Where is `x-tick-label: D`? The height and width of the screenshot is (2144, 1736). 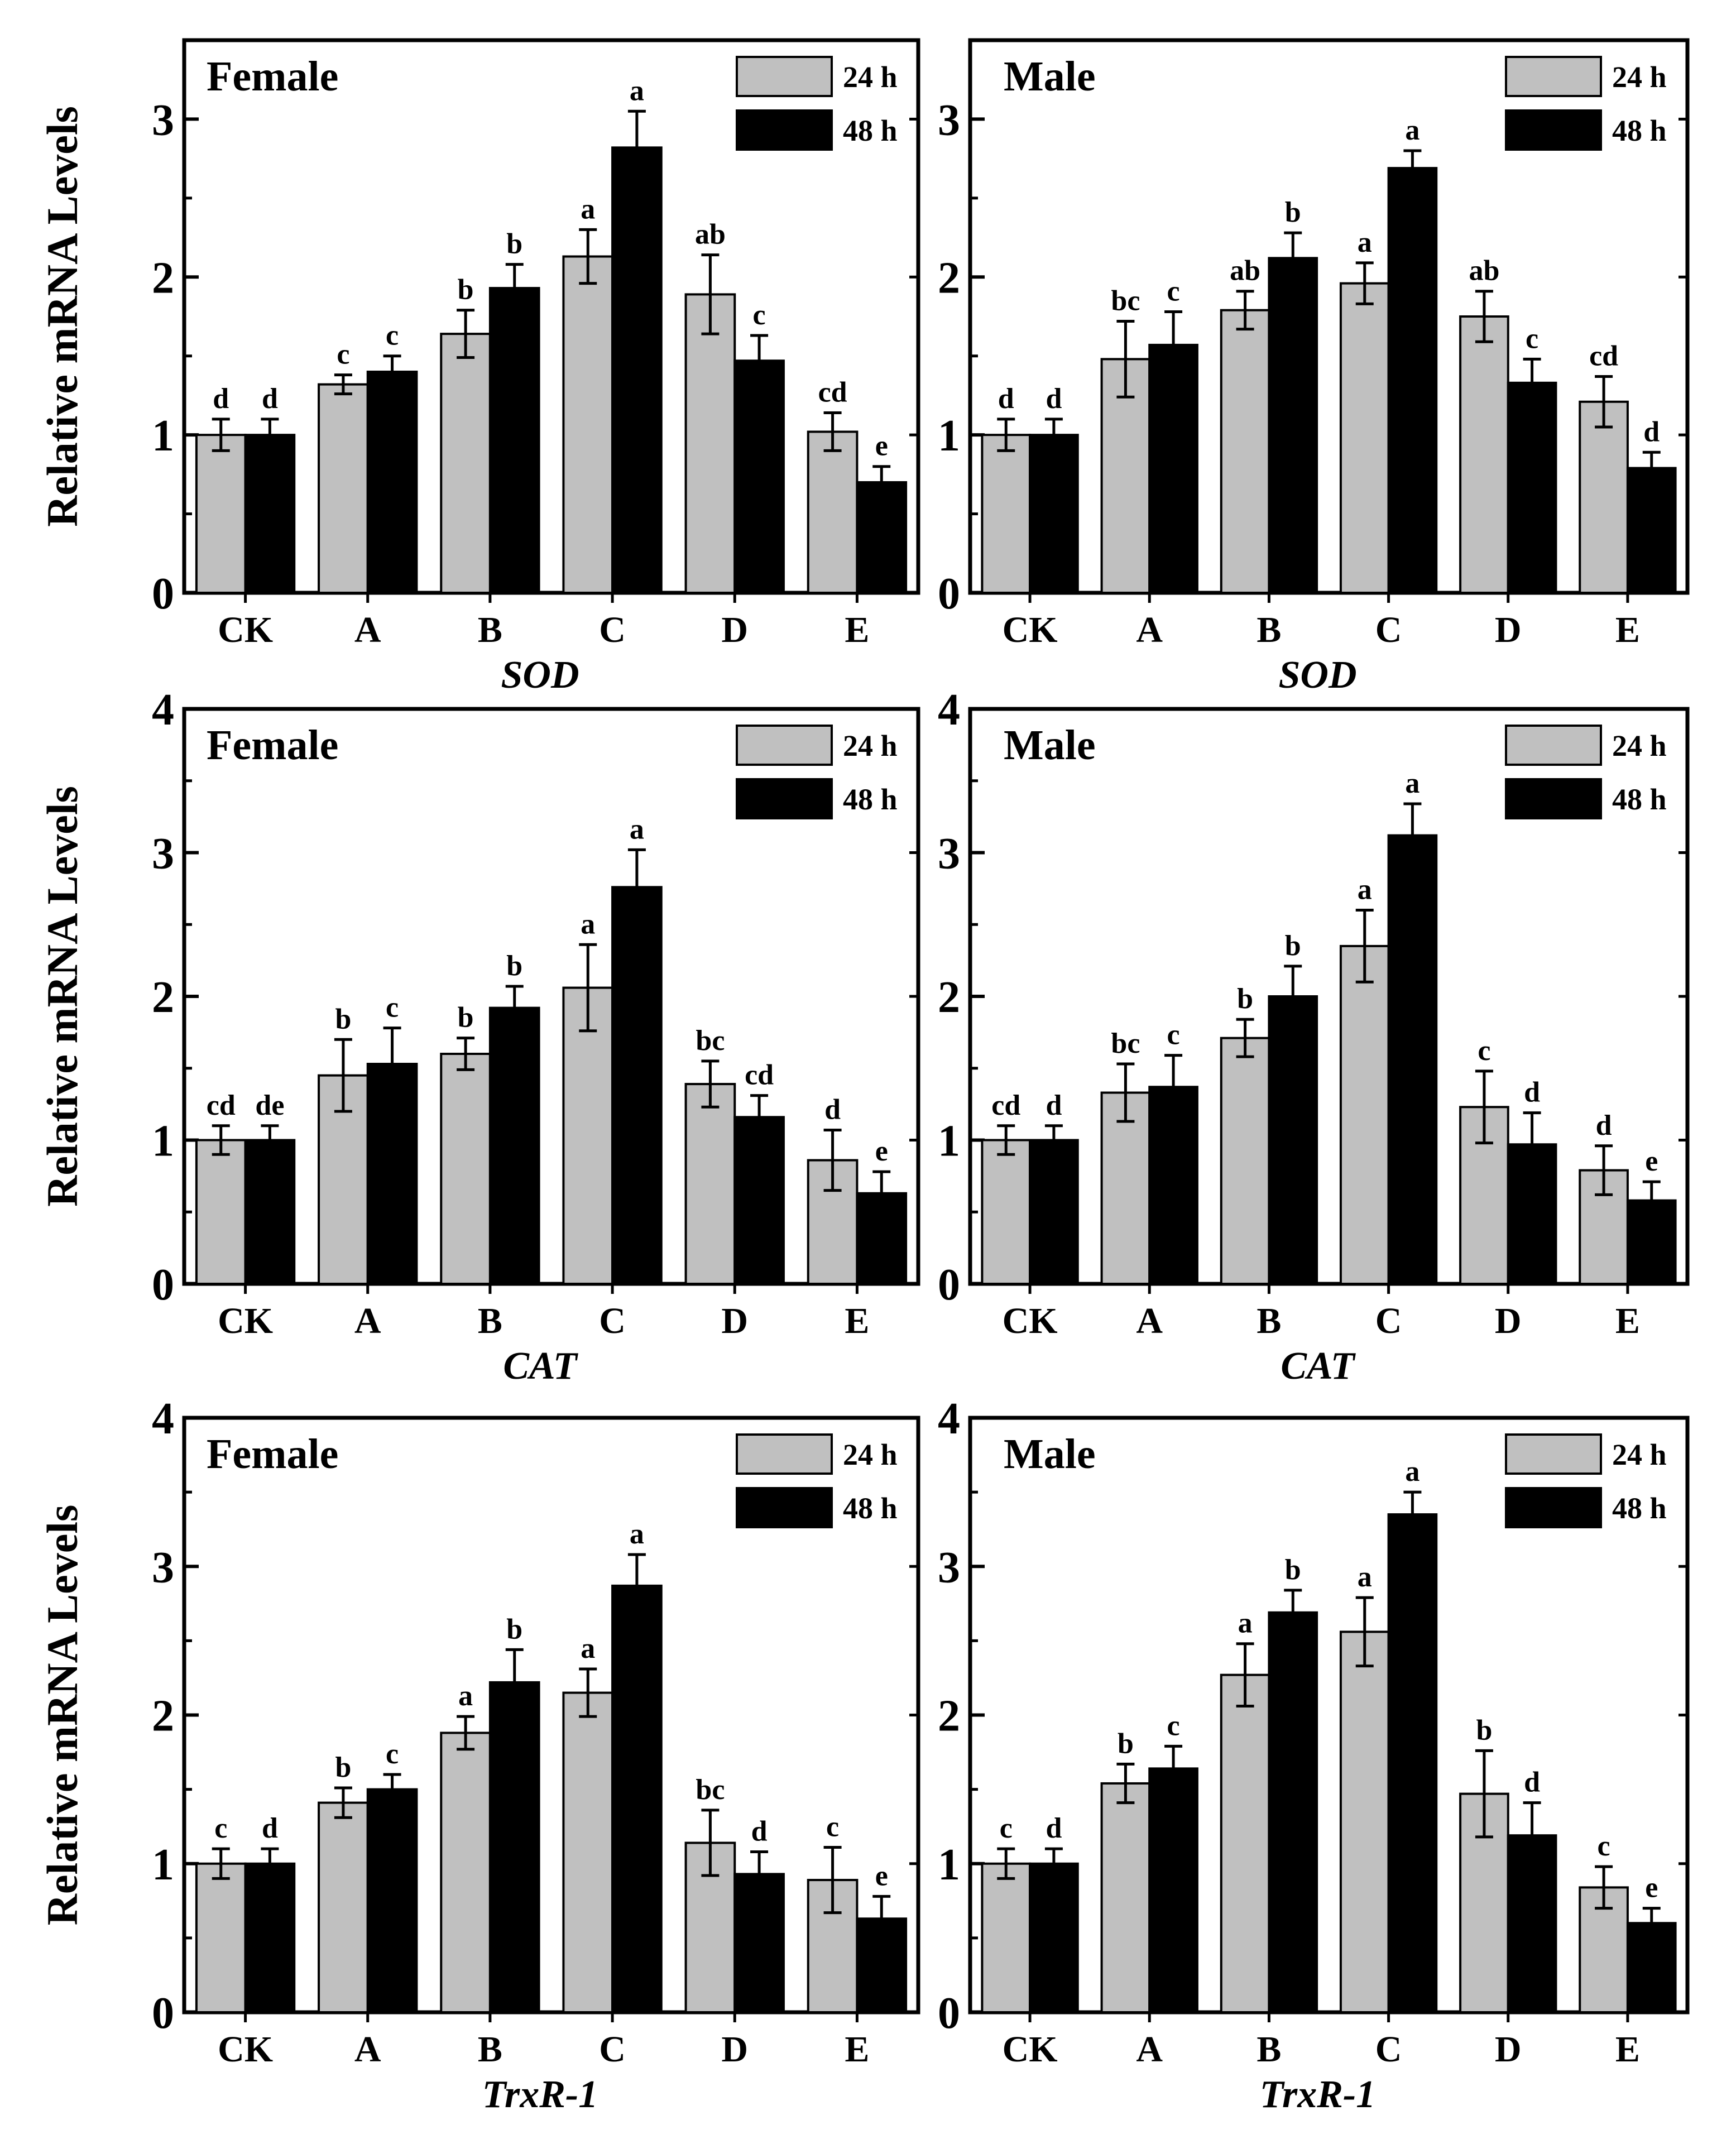 x-tick-label: D is located at coordinates (1508, 2049).